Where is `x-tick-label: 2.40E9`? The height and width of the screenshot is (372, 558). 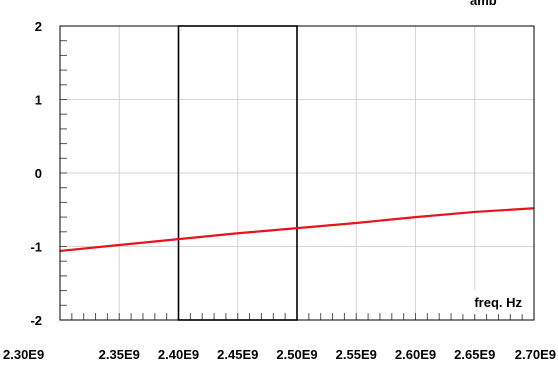 x-tick-label: 2.40E9 is located at coordinates (178, 354).